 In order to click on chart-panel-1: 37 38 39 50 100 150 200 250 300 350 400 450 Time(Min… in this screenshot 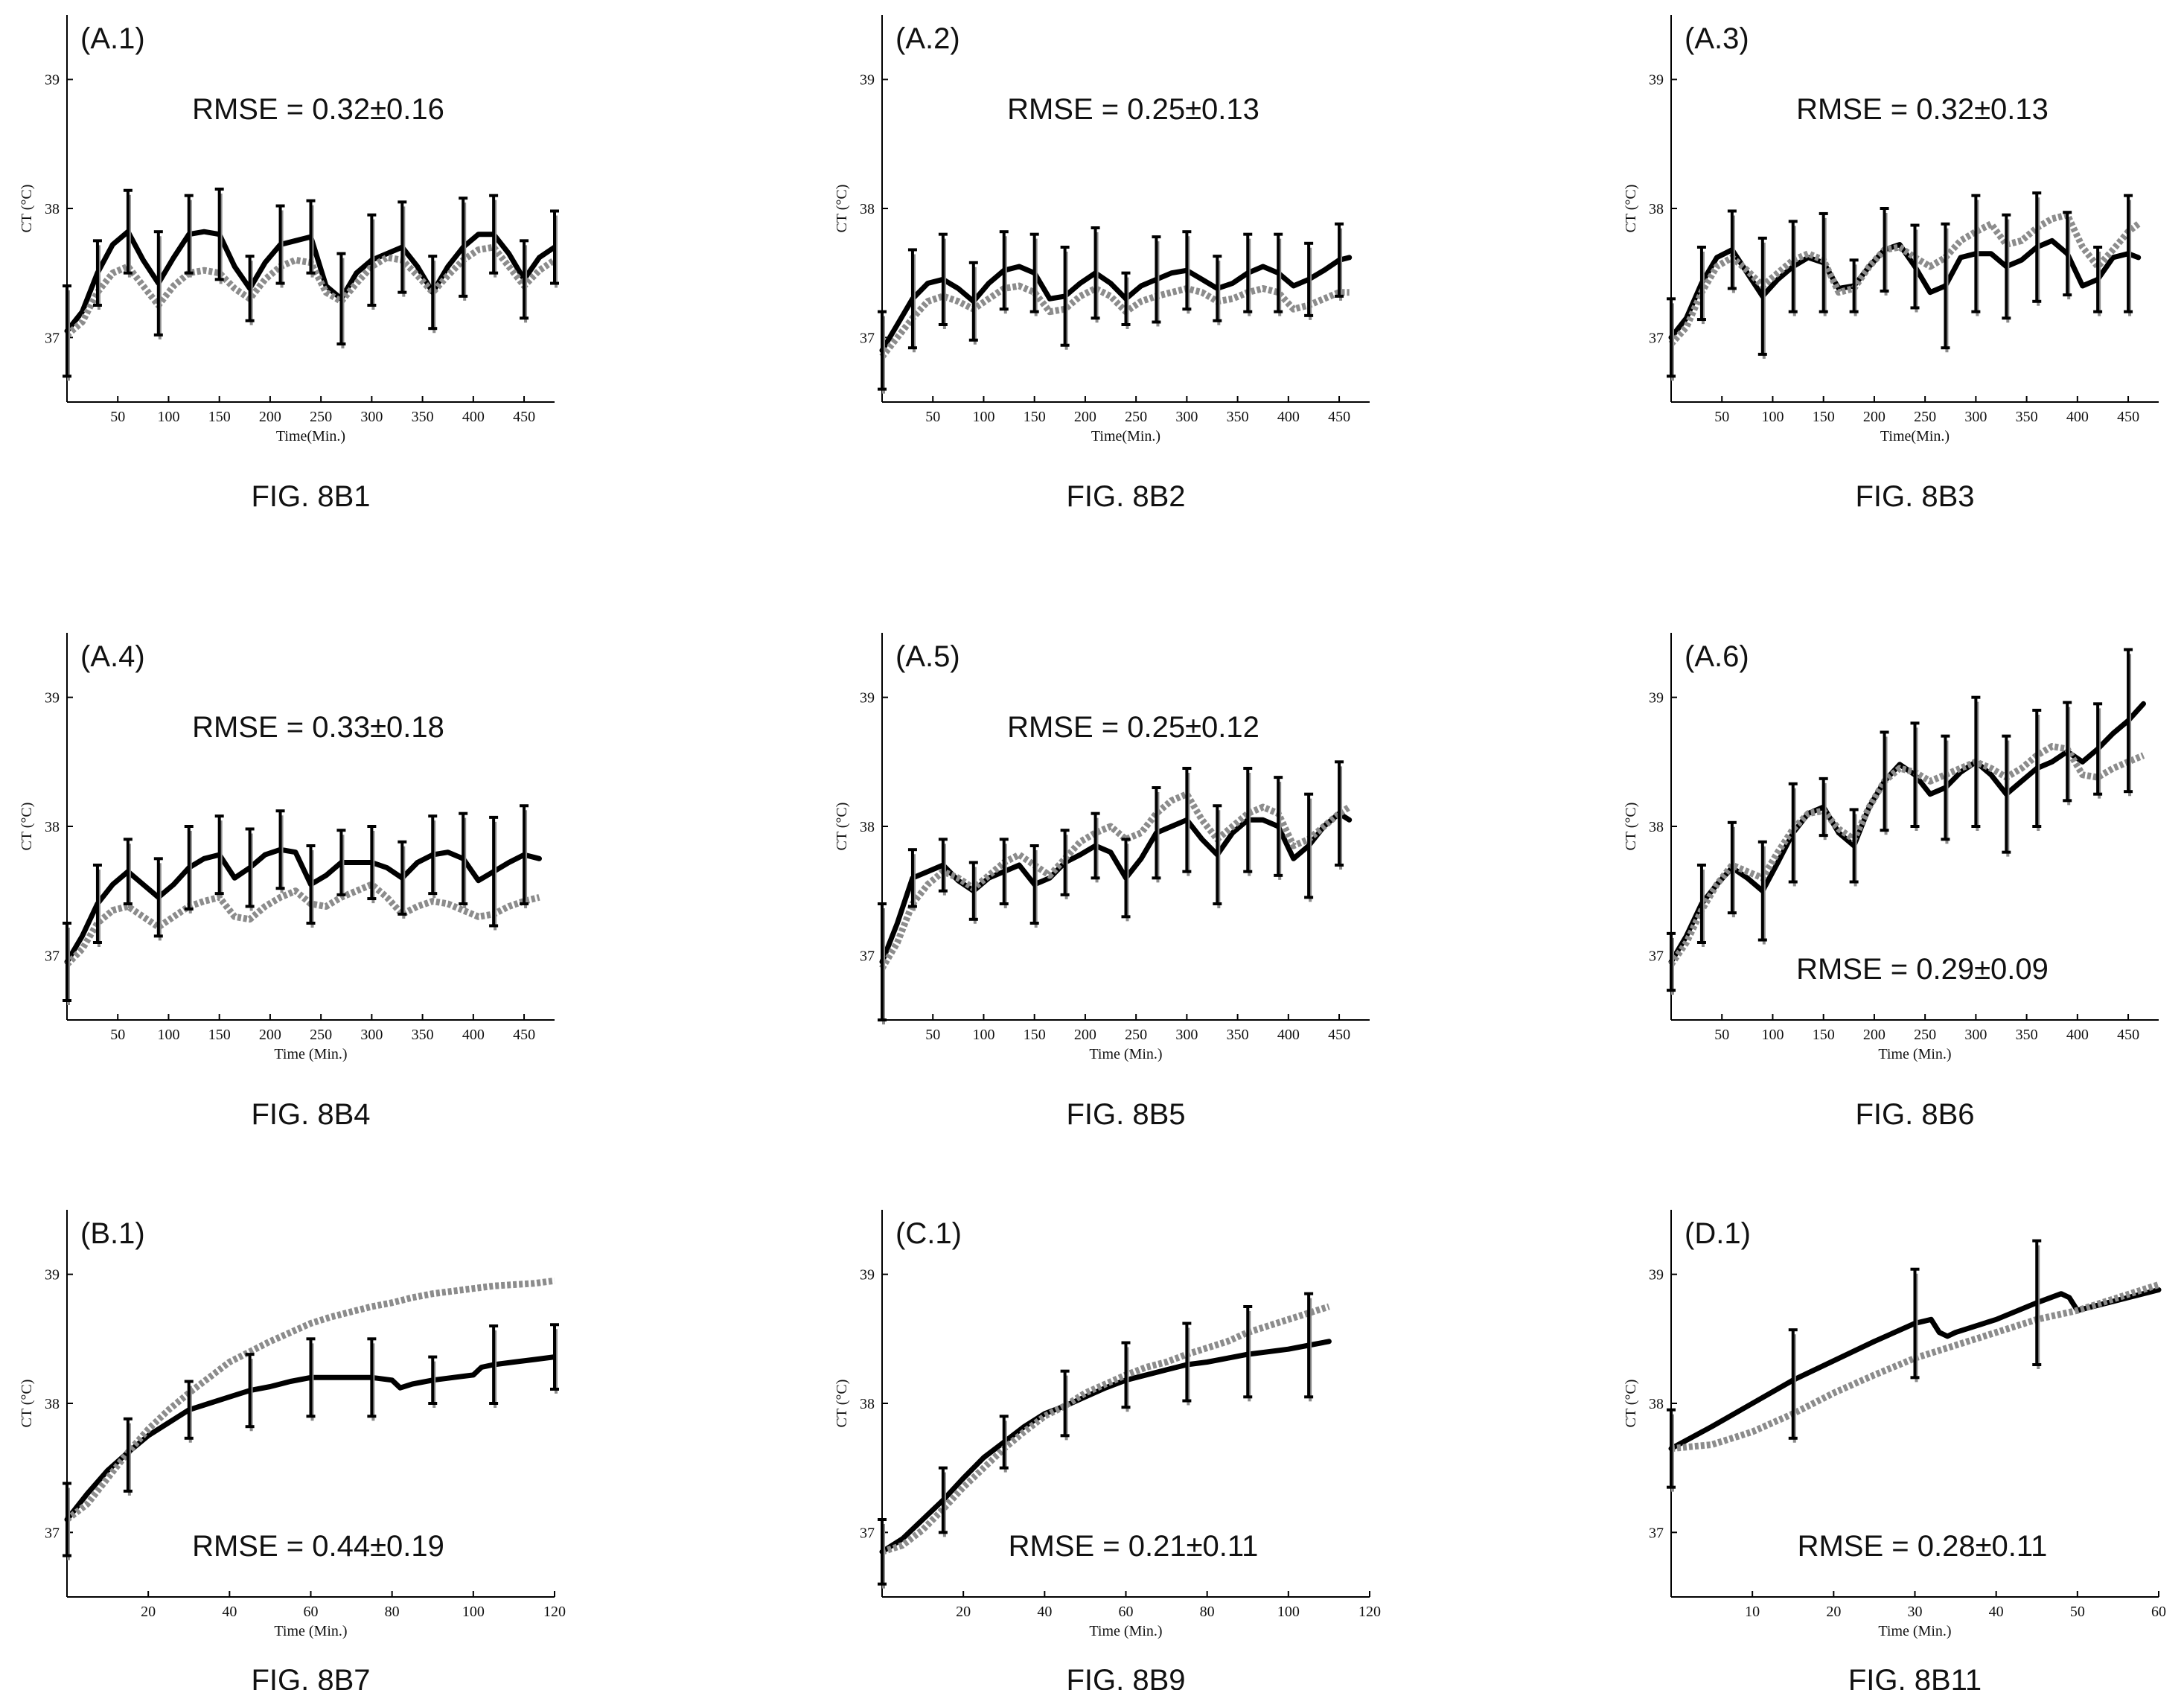, I will do `click(289, 229)`.